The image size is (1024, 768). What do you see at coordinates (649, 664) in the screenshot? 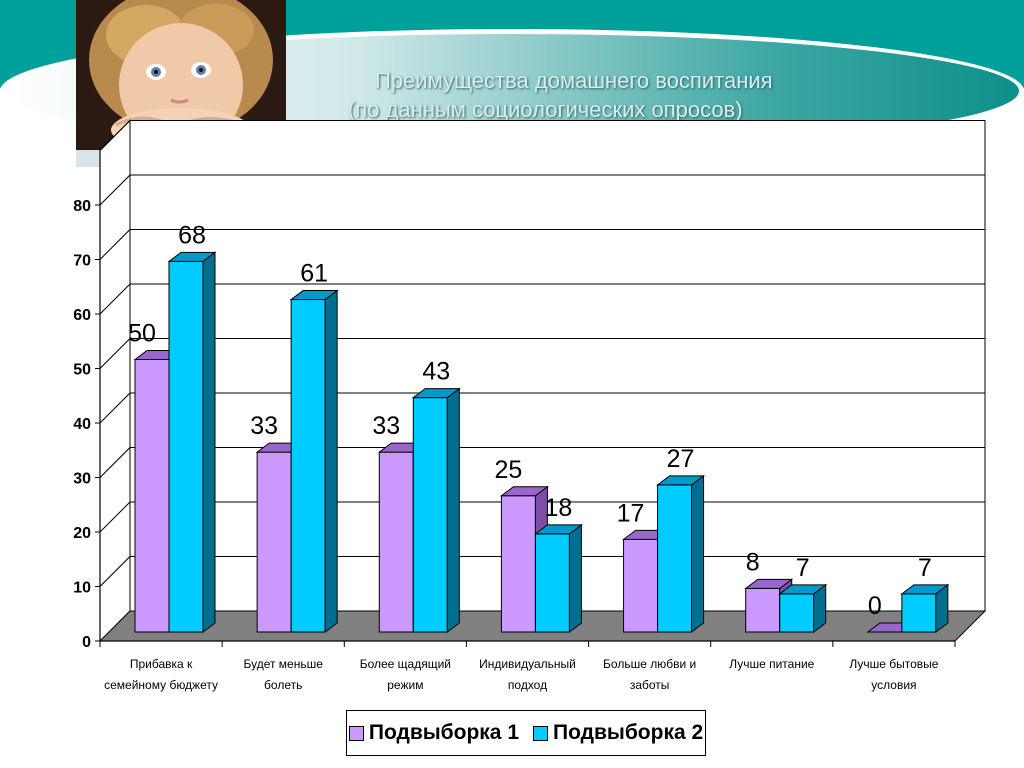
I see `x-tick-label: Больше любви и` at bounding box center [649, 664].